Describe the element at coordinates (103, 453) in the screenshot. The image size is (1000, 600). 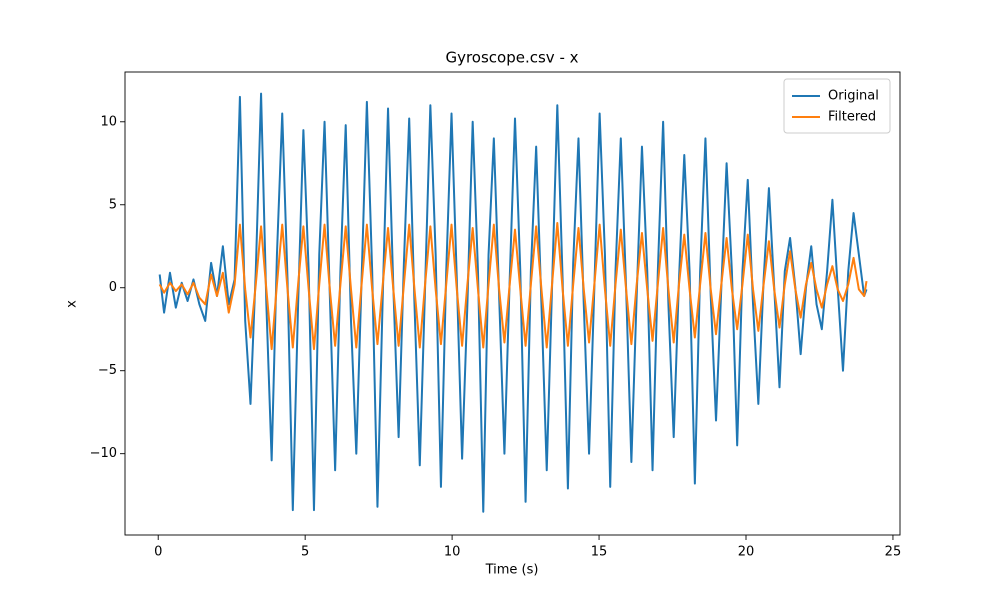
I see `y-tick-label: −10` at that location.